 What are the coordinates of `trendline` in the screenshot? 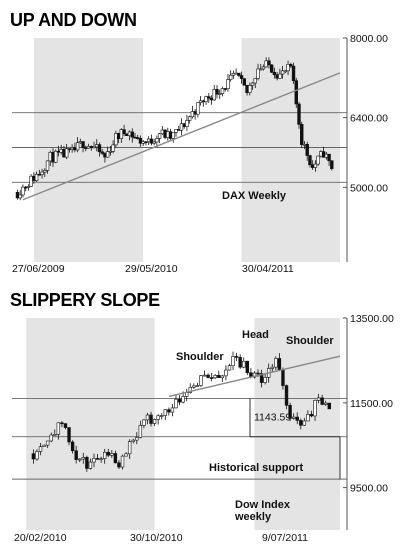 It's located at (254, 376).